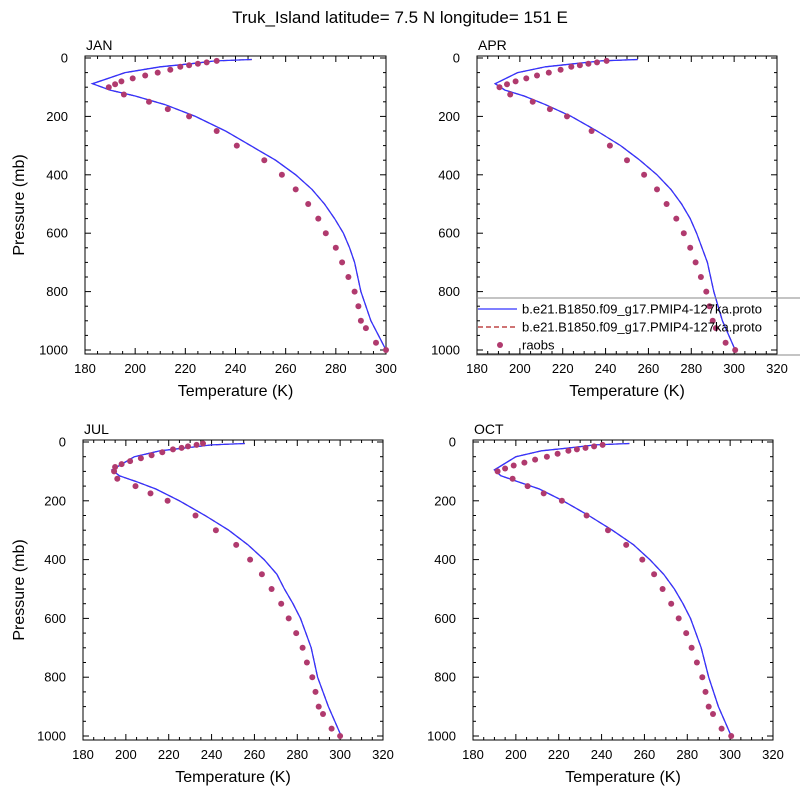 This screenshot has height=800, width=800. I want to click on legend-label: b.e21.B1850.f09_g17.PMIP4-127ka.proto, so click(642, 309).